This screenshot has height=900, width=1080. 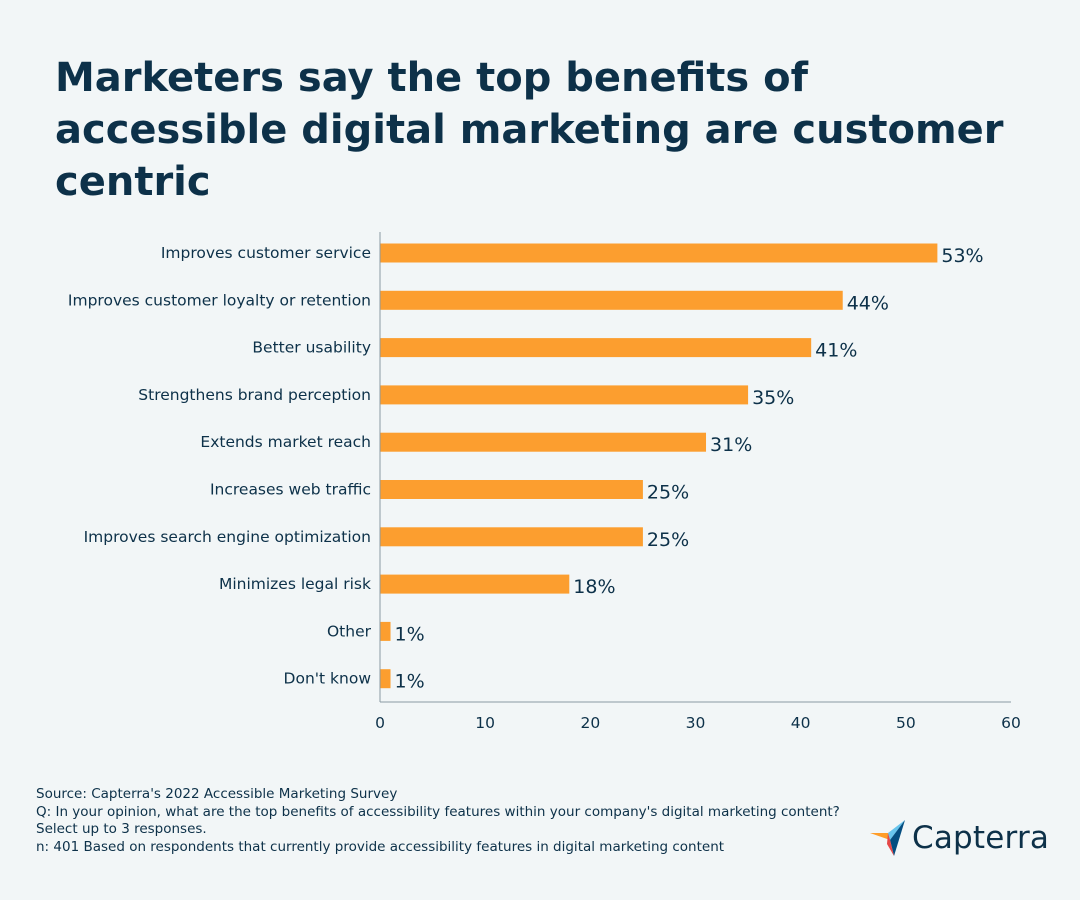 What do you see at coordinates (773, 398) in the screenshot?
I see `data-label: 35%` at bounding box center [773, 398].